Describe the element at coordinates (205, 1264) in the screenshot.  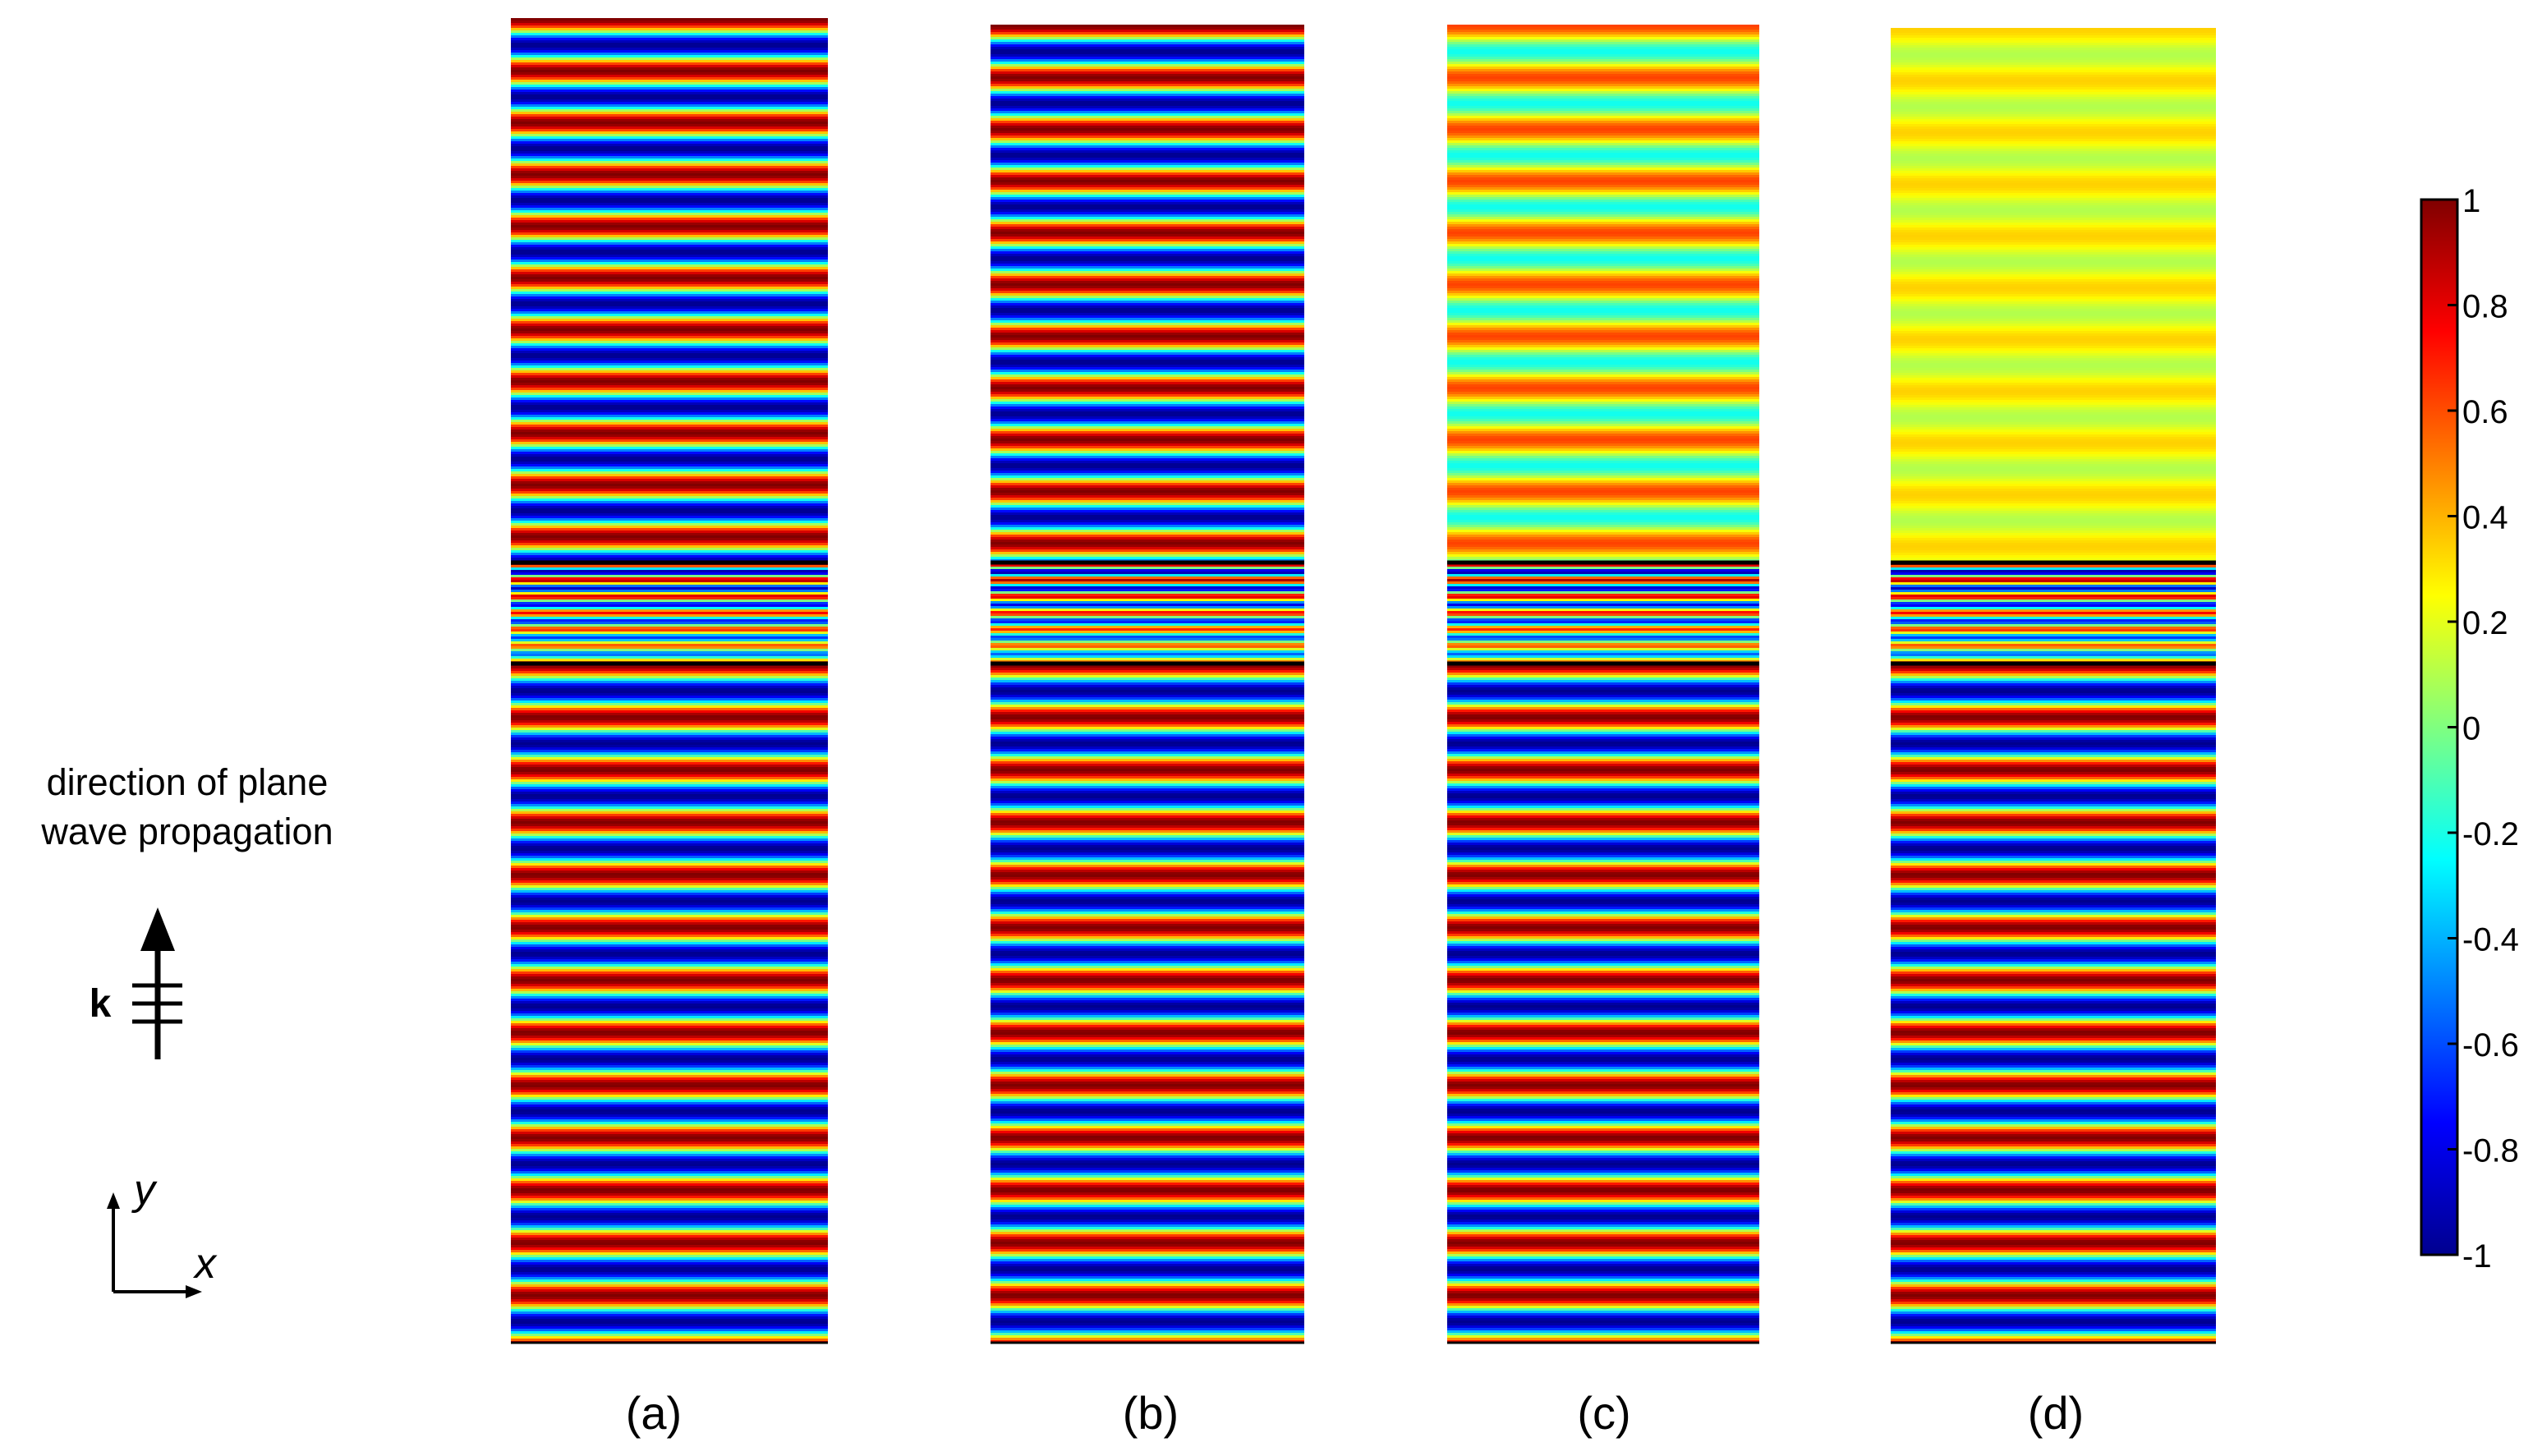
I see `axis-x-label: x` at that location.